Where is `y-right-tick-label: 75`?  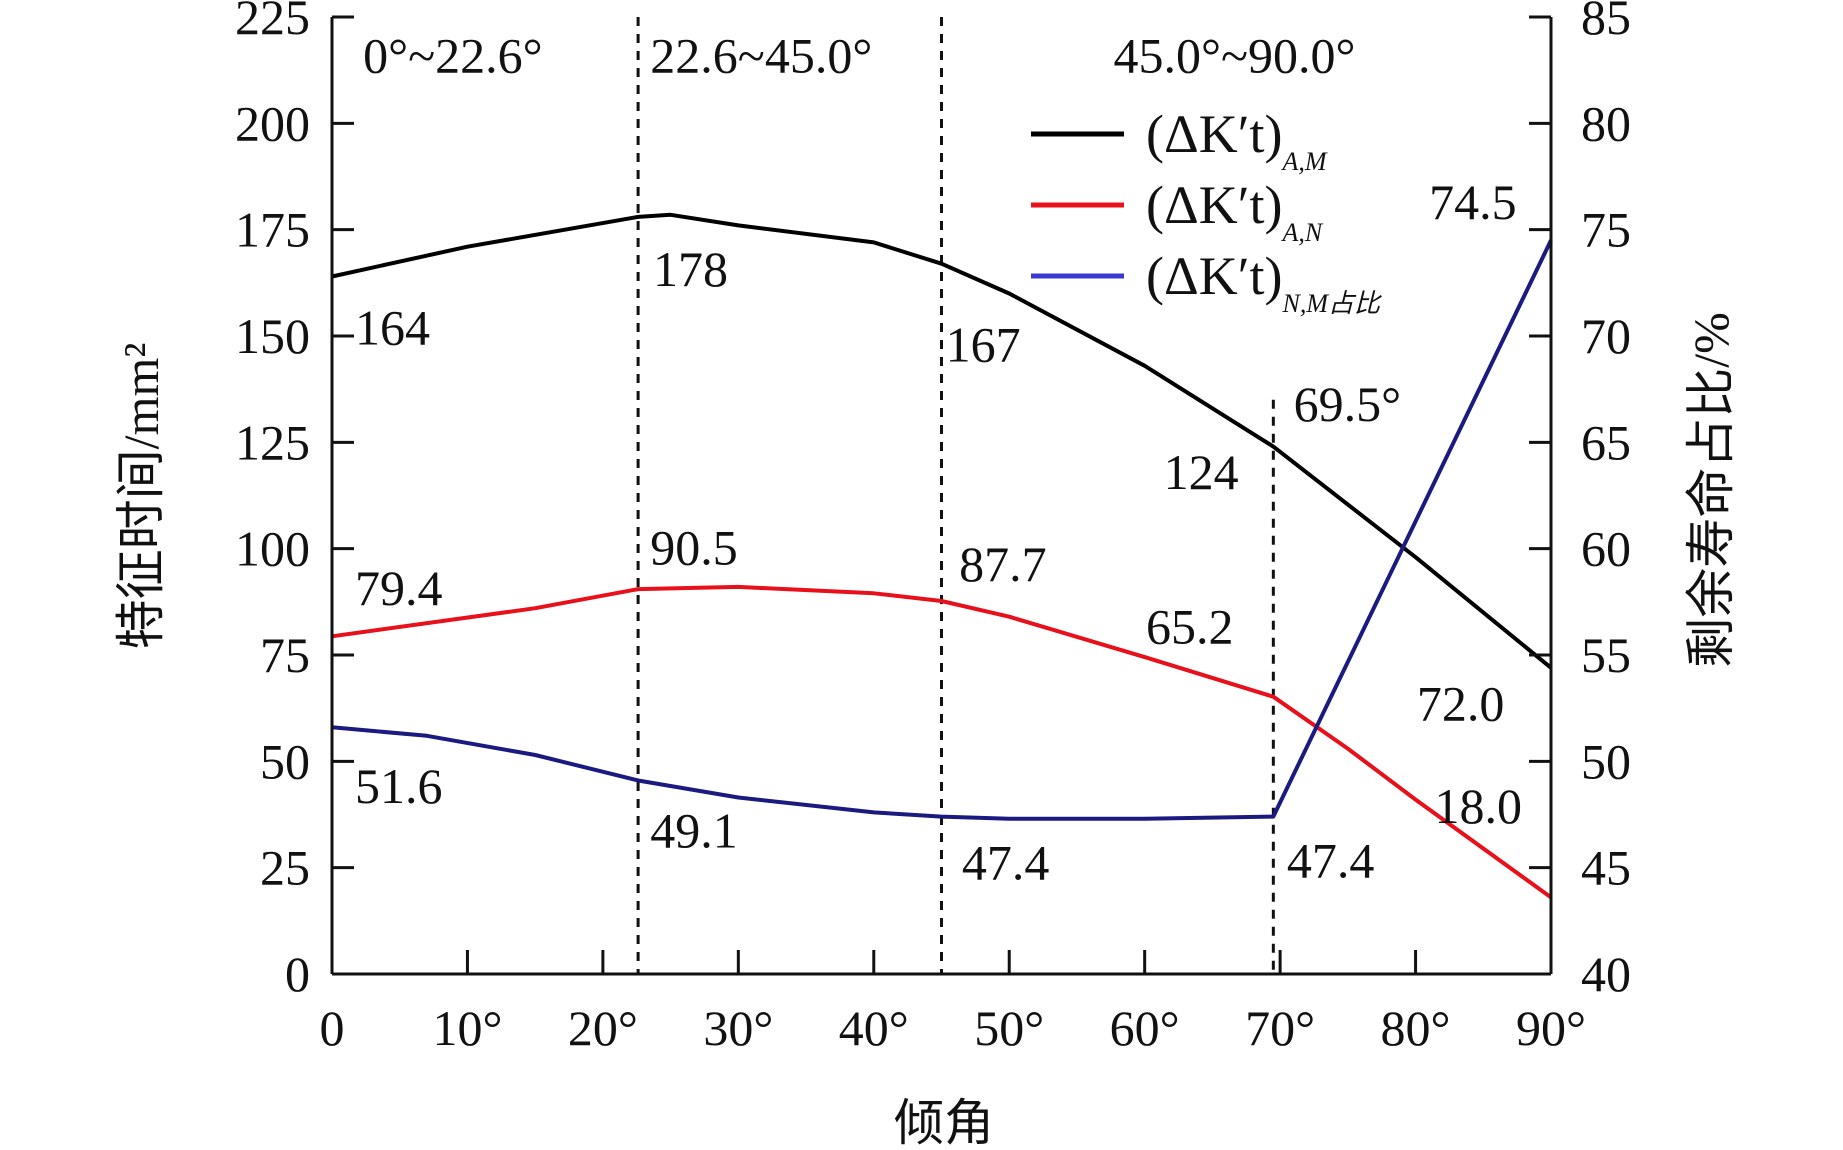 y-right-tick-label: 75 is located at coordinates (1606, 230).